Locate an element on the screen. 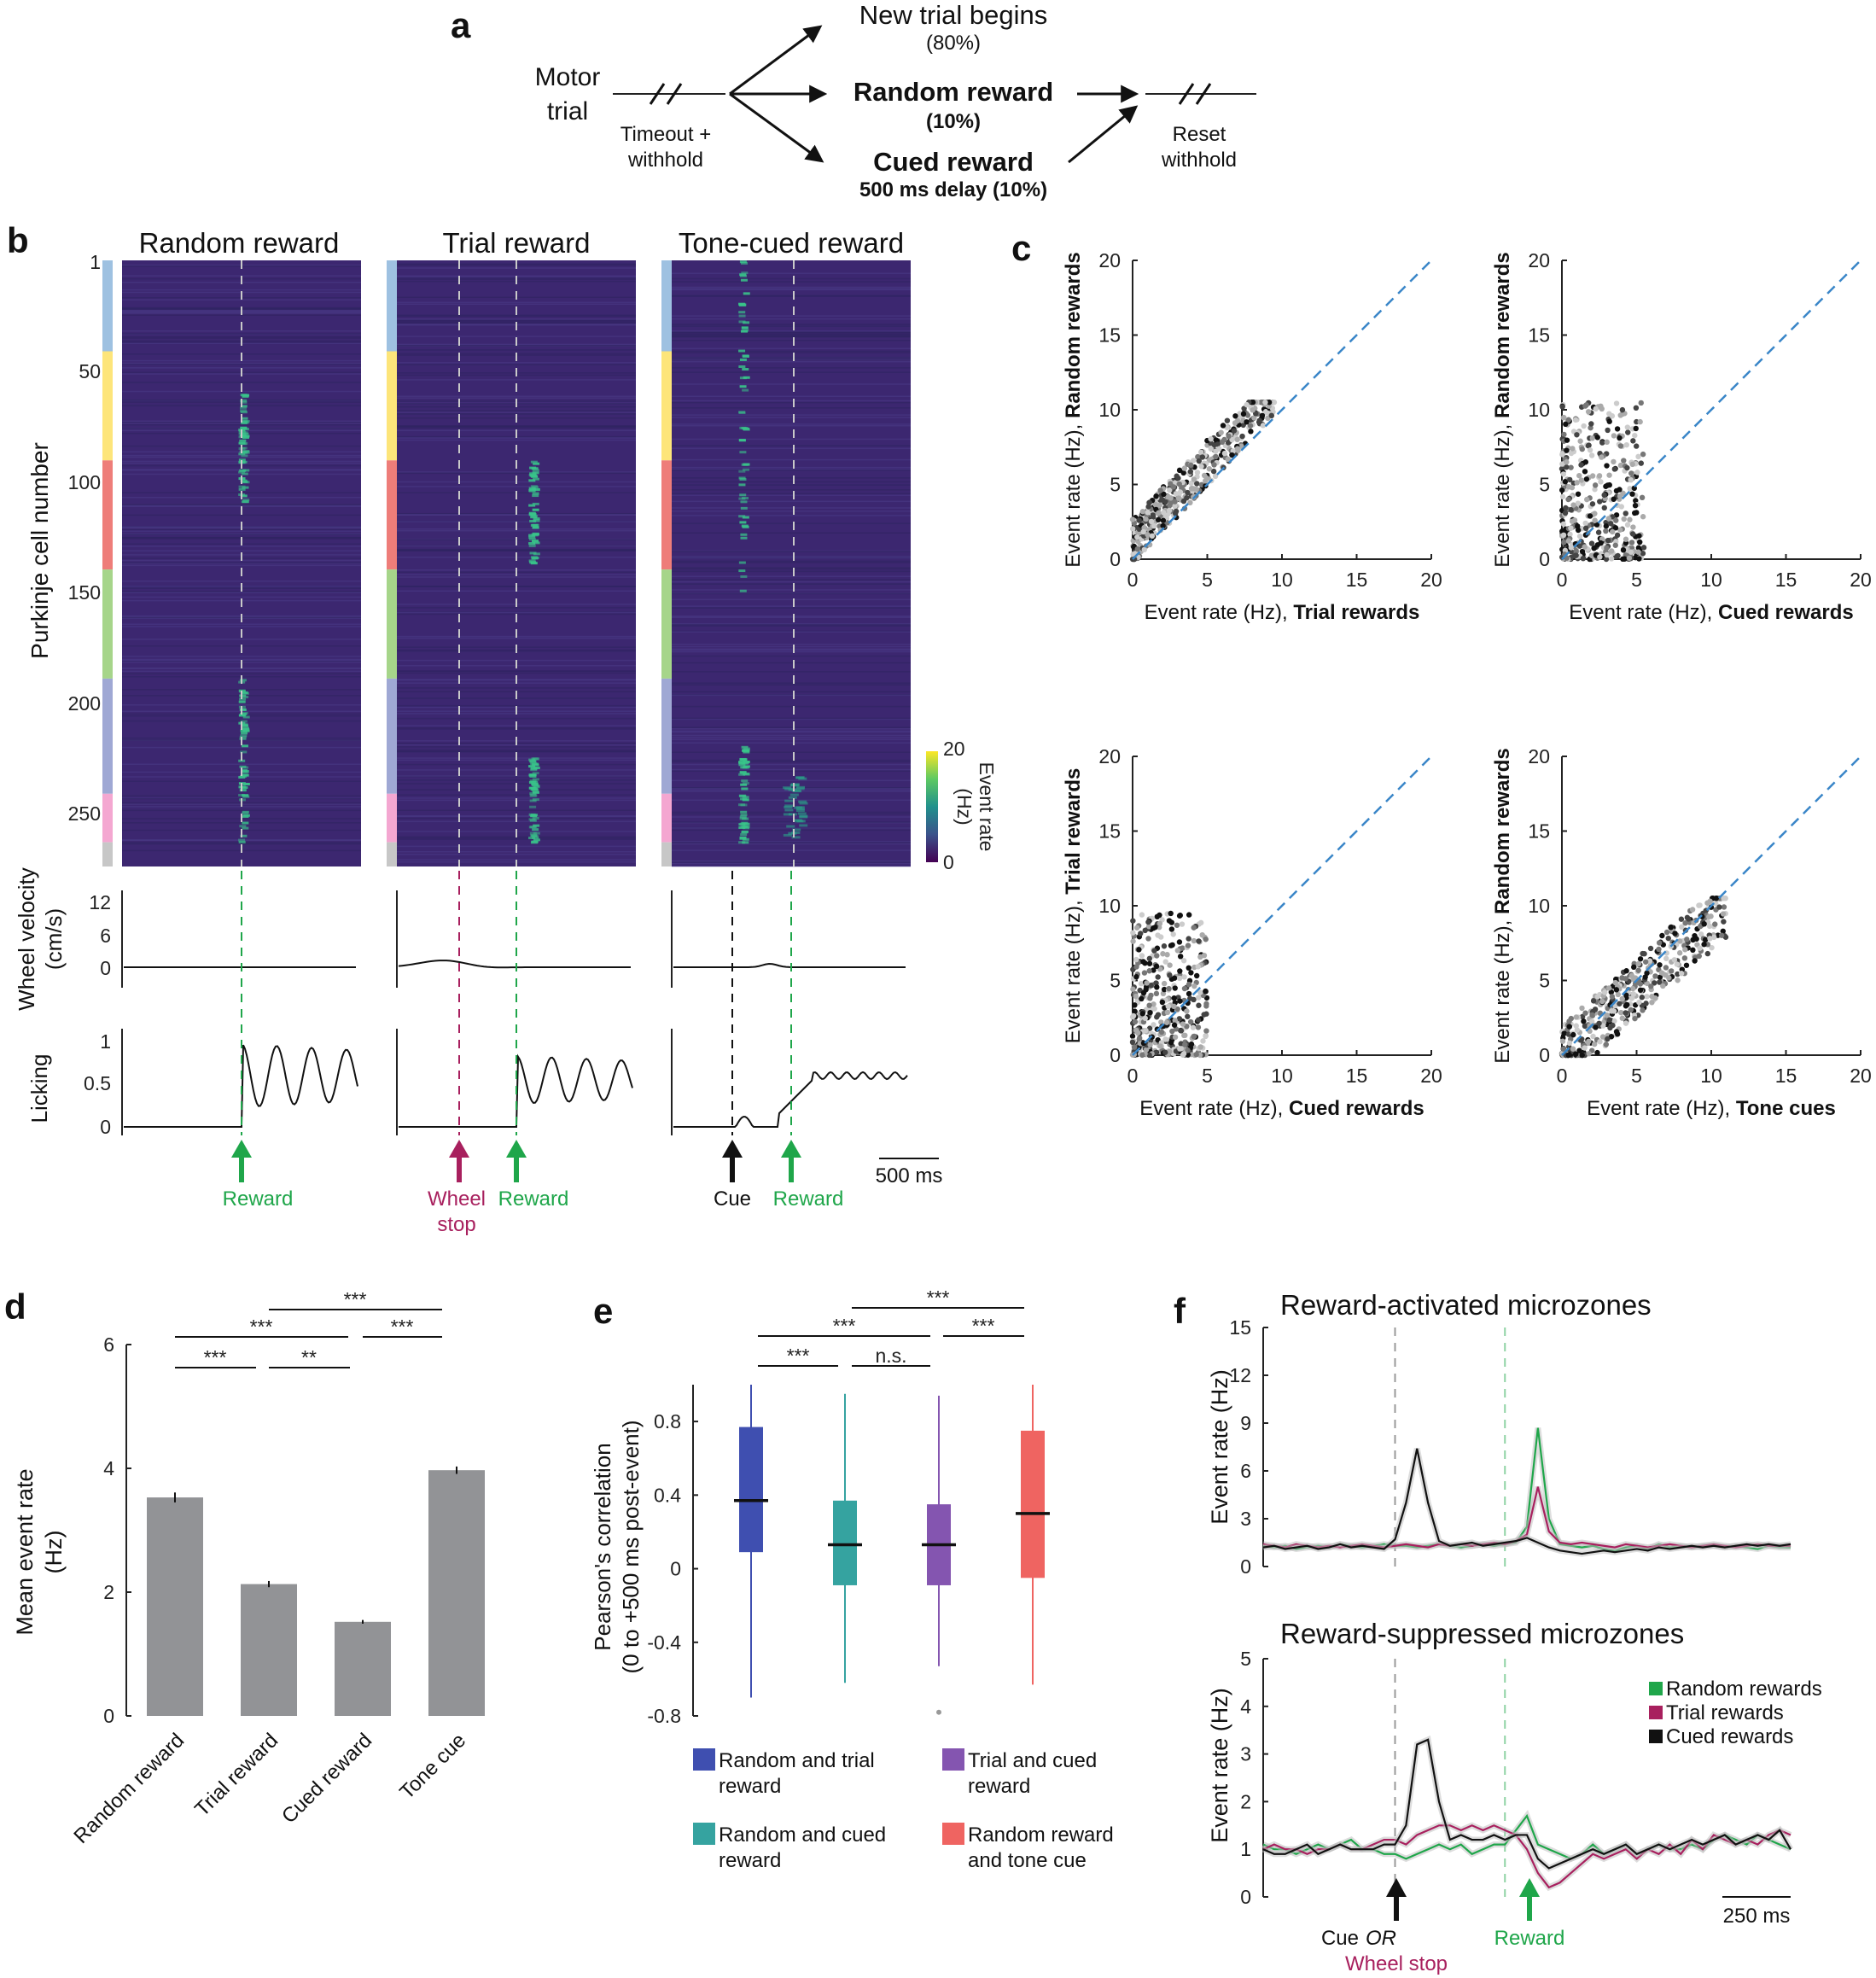  heatmap-title-tone-cued: Tone-cued reward is located at coordinates (791, 243).